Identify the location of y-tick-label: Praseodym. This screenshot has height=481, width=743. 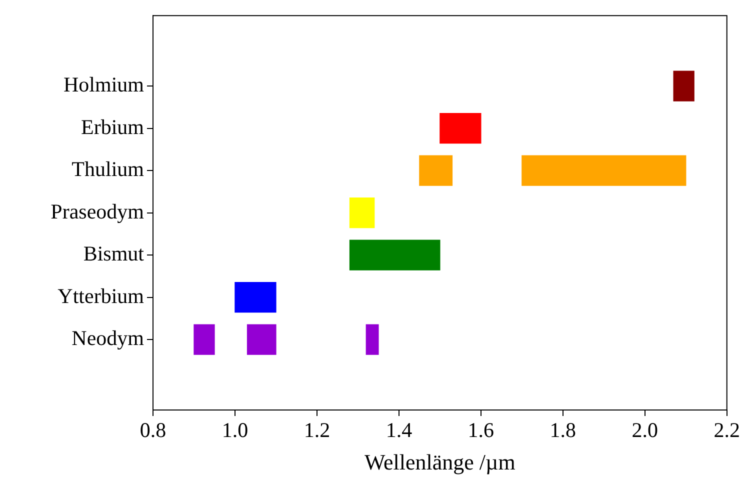
(97, 211).